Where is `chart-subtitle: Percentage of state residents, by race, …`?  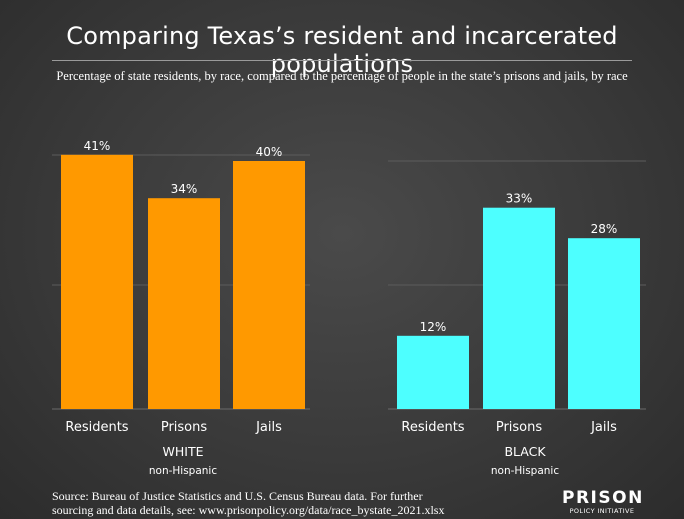 chart-subtitle: Percentage of state residents, by race, … is located at coordinates (342, 76).